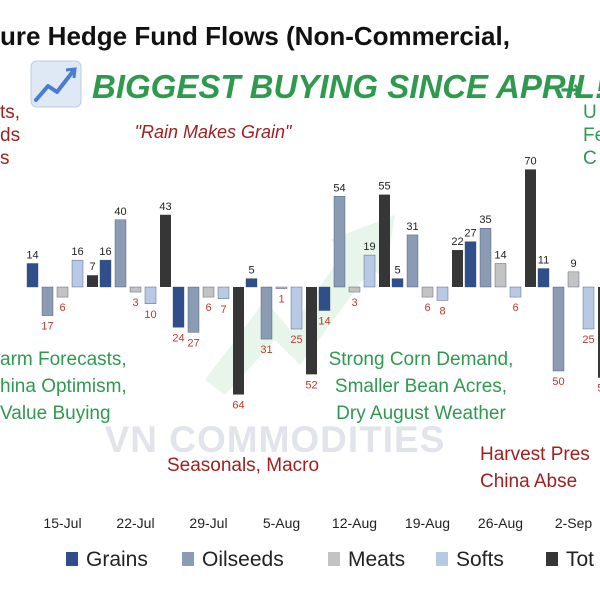 The height and width of the screenshot is (600, 600). What do you see at coordinates (599, 332) in the screenshot?
I see `bar-total-2-Sep` at bounding box center [599, 332].